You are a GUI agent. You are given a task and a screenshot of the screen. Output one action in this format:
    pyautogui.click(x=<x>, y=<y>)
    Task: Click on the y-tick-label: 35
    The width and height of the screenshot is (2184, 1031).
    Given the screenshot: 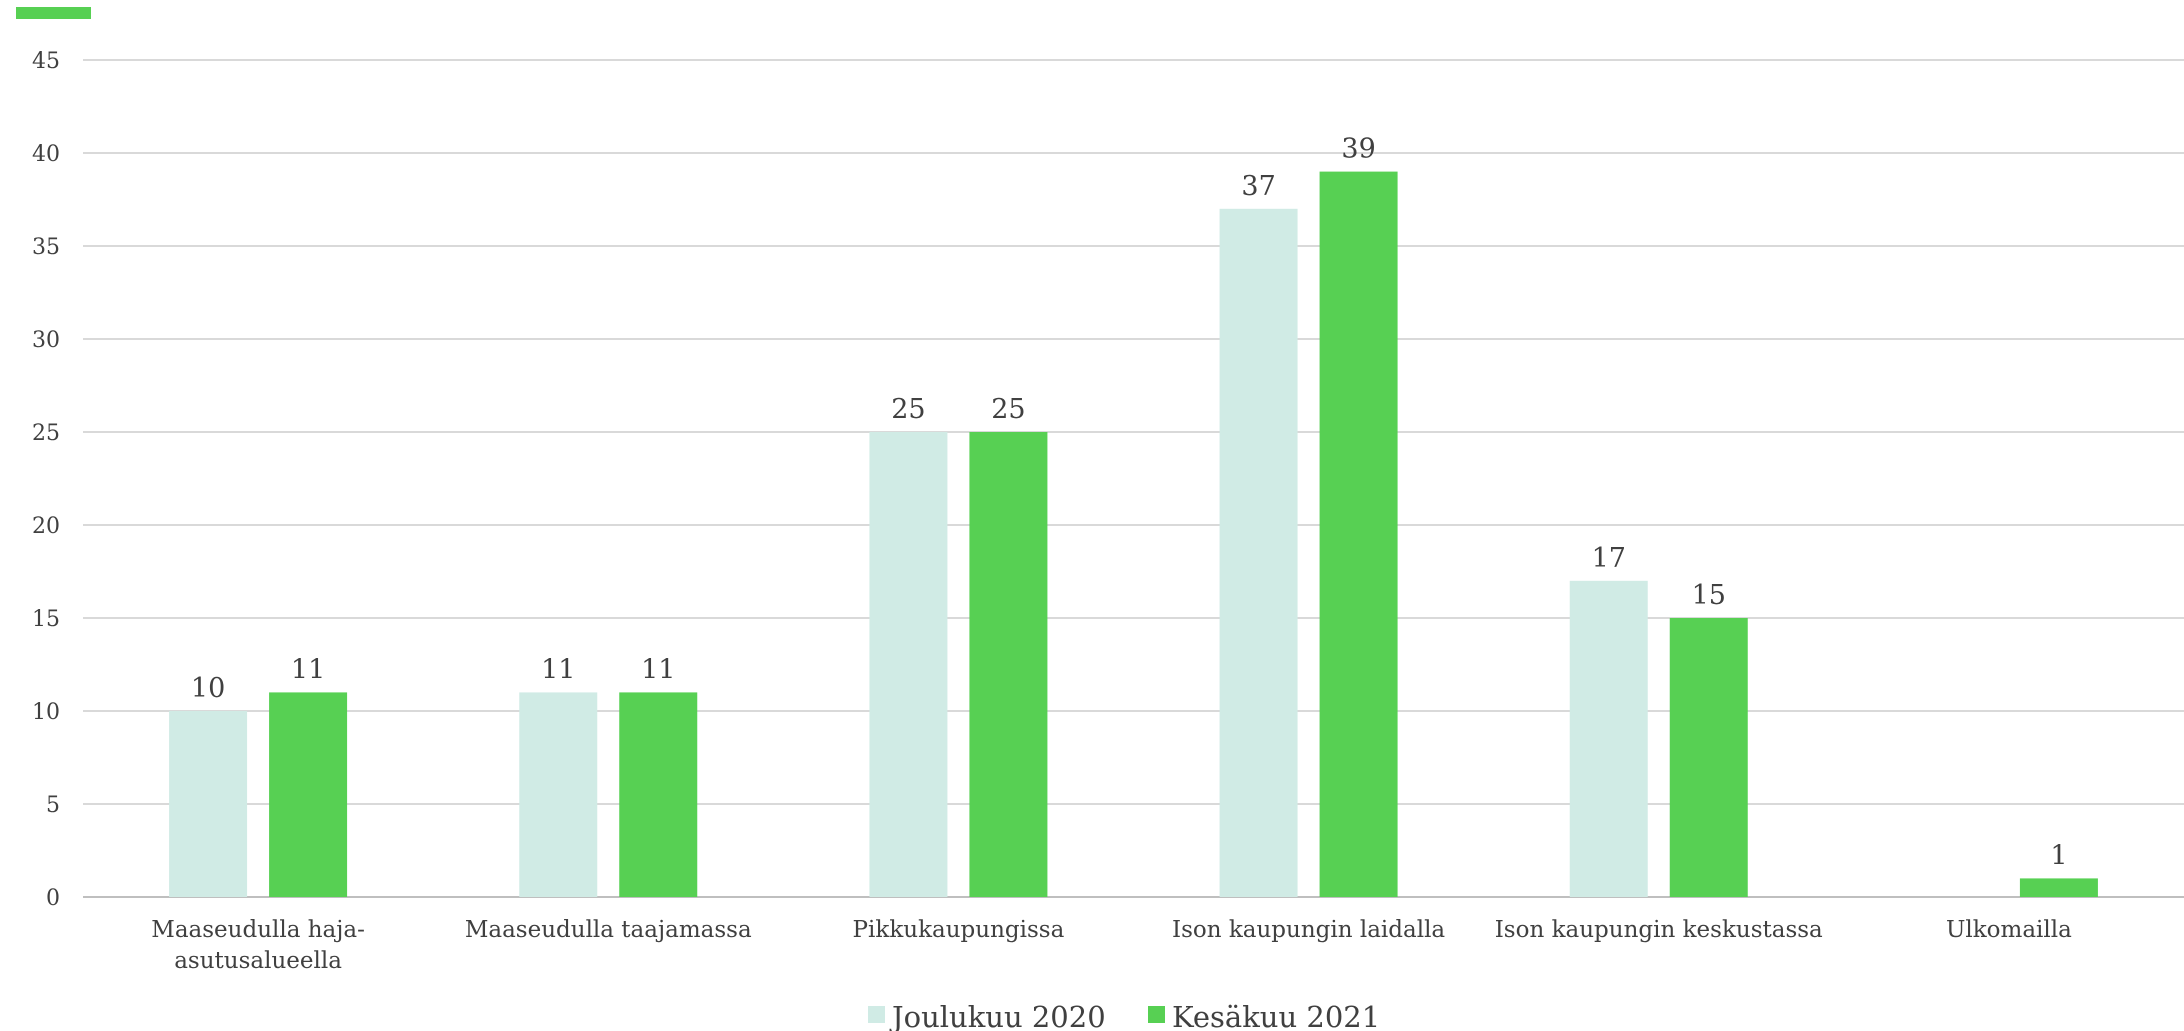 What is the action you would take?
    pyautogui.click(x=46, y=247)
    